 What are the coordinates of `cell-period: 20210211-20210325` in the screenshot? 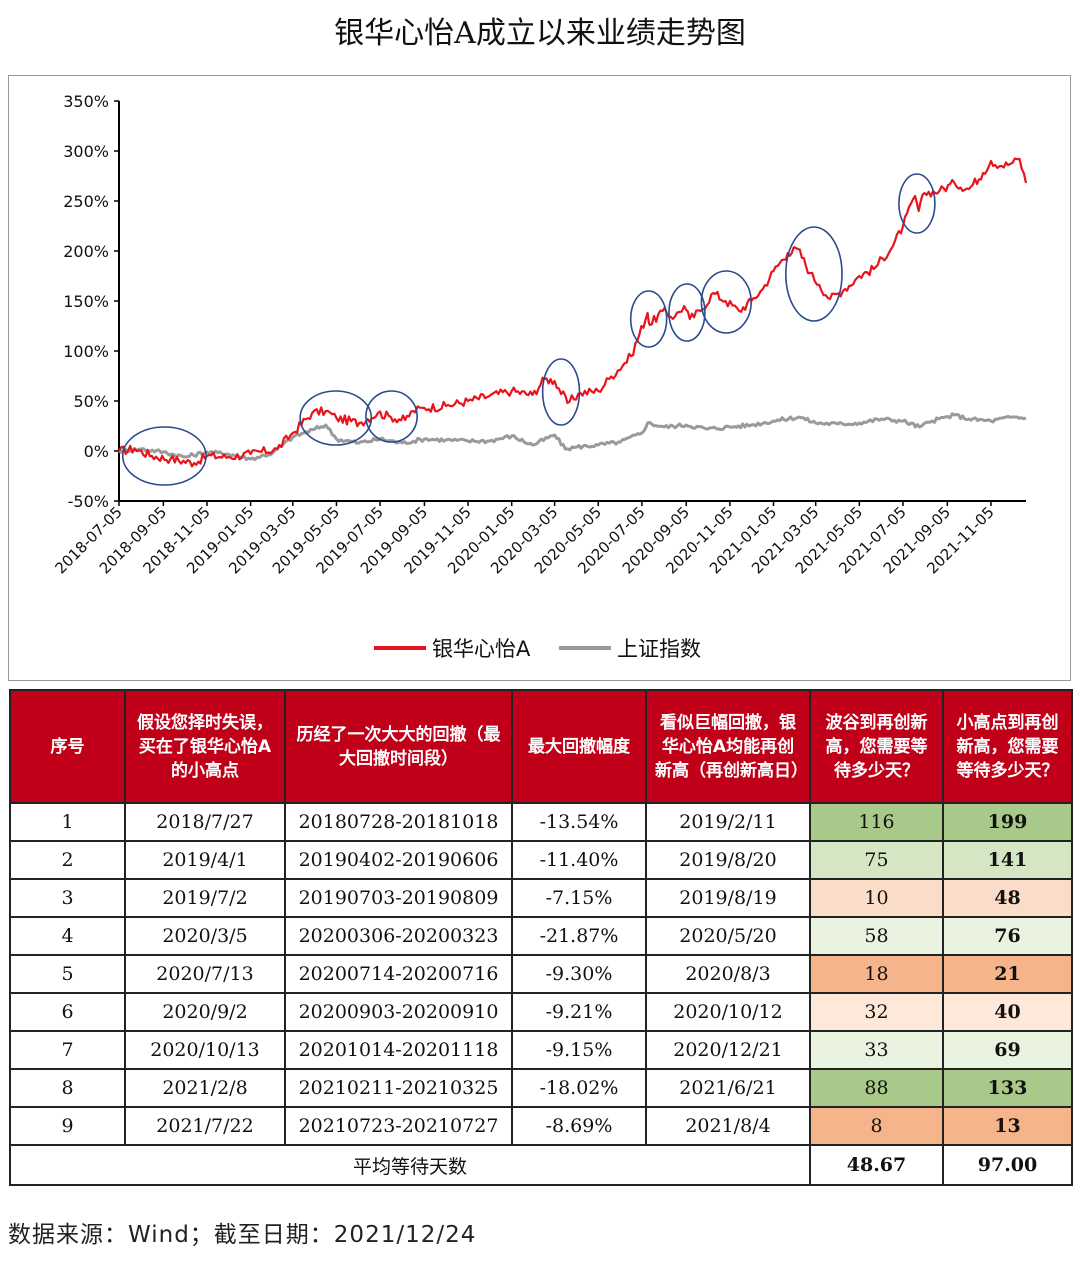 It's located at (398, 1088).